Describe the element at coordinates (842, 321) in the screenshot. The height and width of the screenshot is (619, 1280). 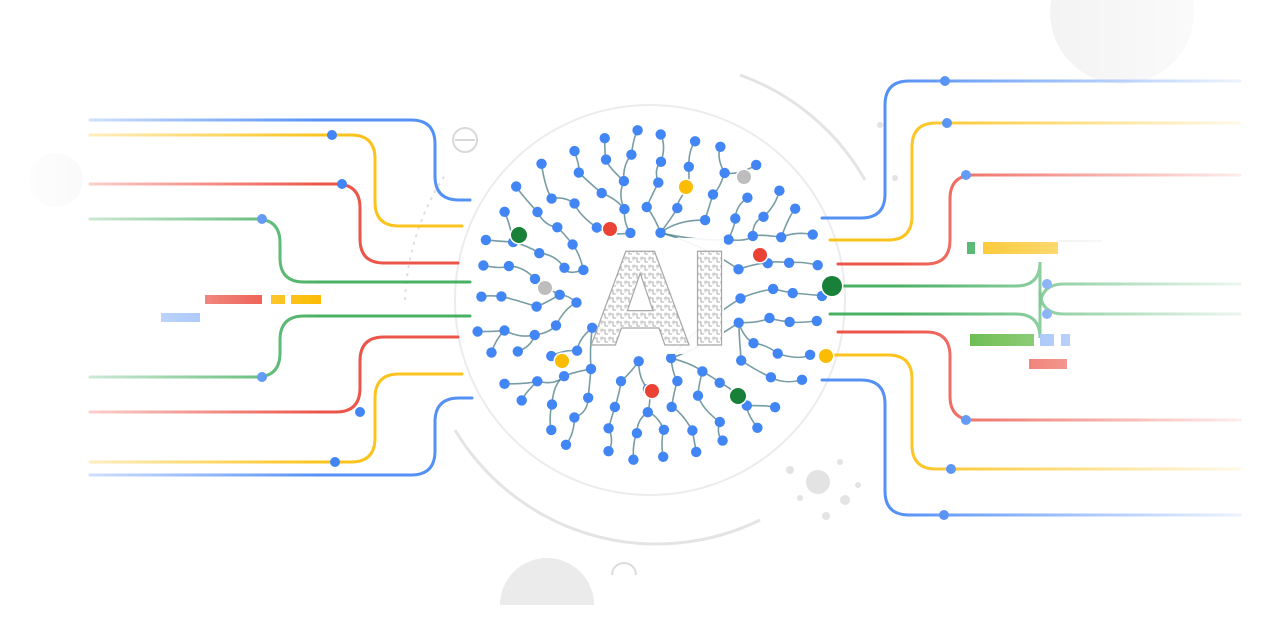
I see `bg-dot-cluster` at that location.